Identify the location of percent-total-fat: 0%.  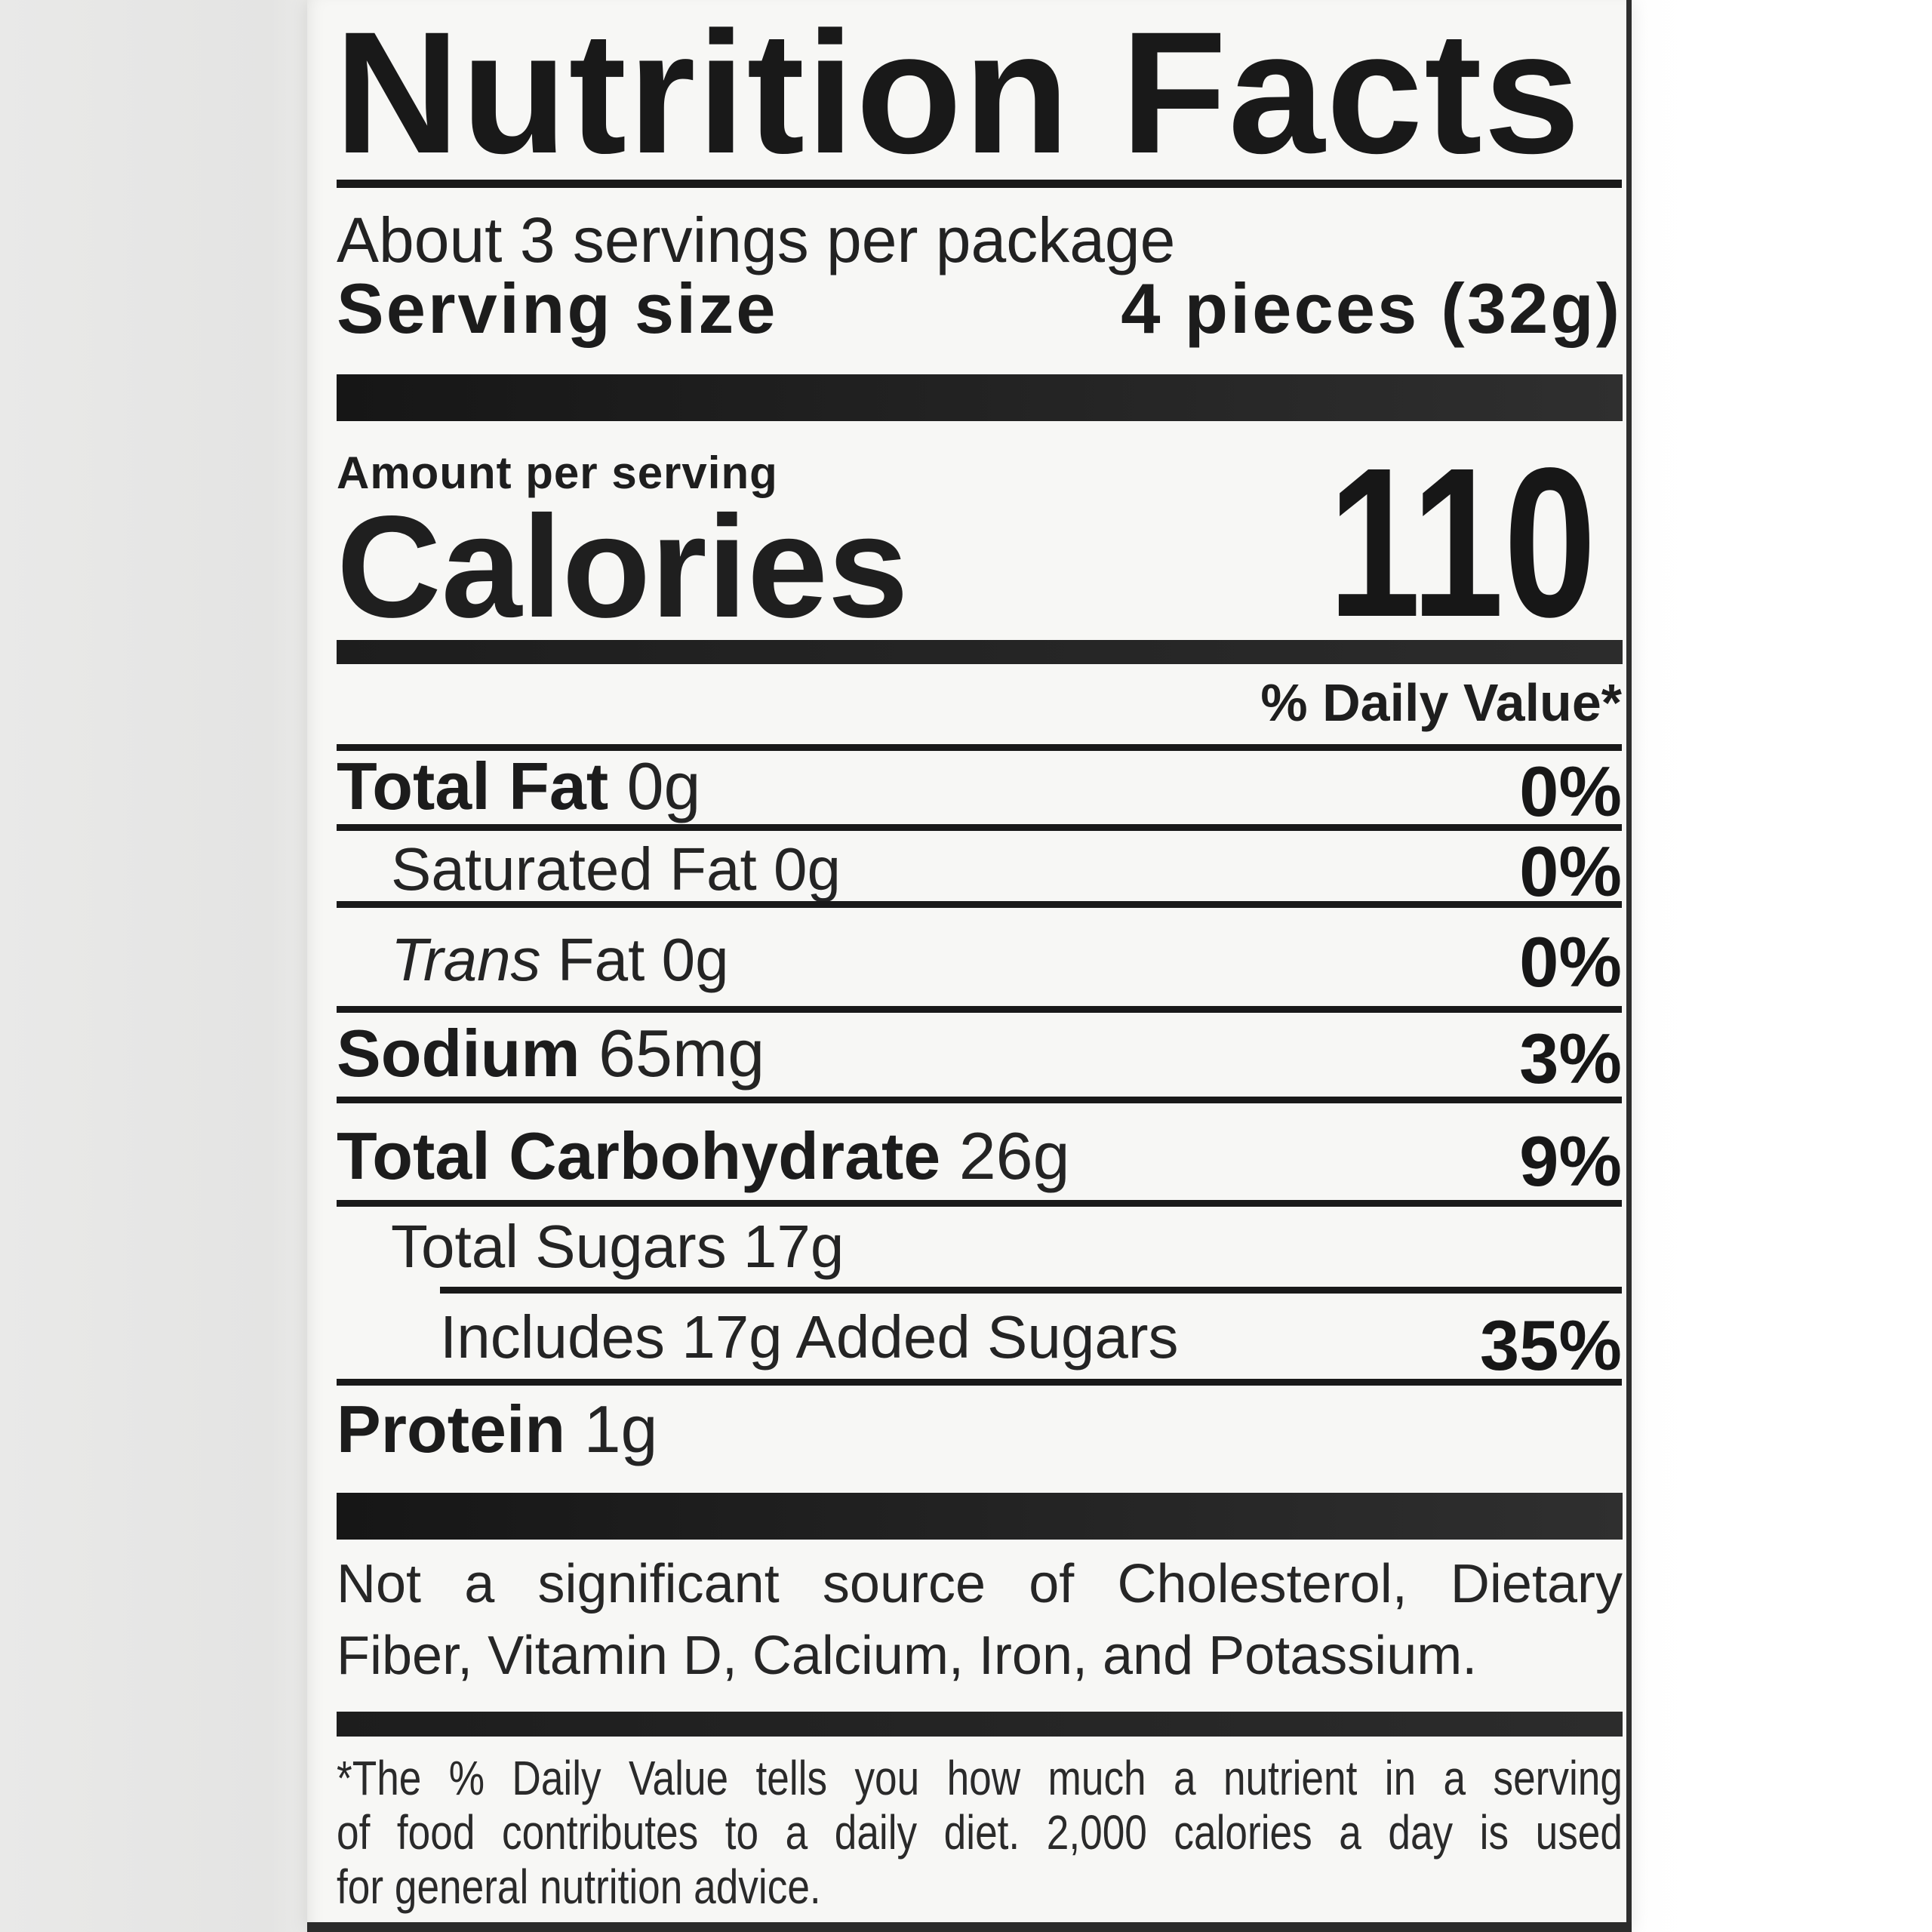
(1570, 791).